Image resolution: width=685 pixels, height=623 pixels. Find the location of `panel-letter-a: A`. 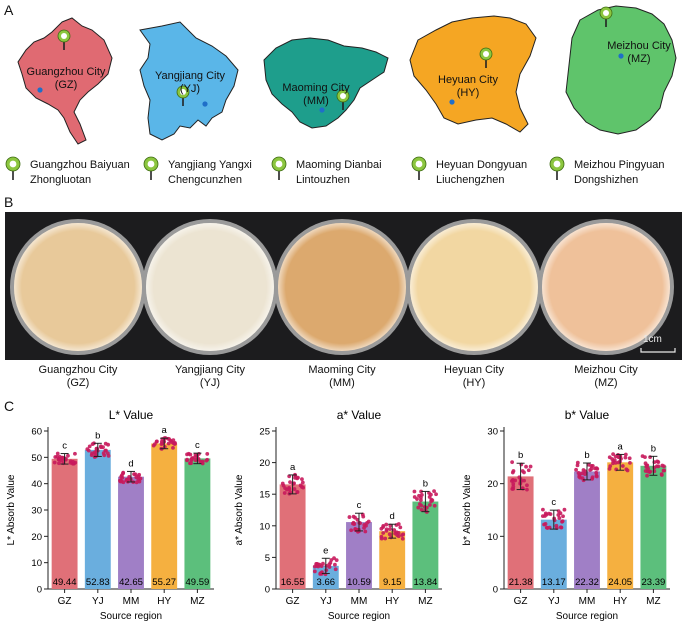

panel-letter-a: A is located at coordinates (9, 10).